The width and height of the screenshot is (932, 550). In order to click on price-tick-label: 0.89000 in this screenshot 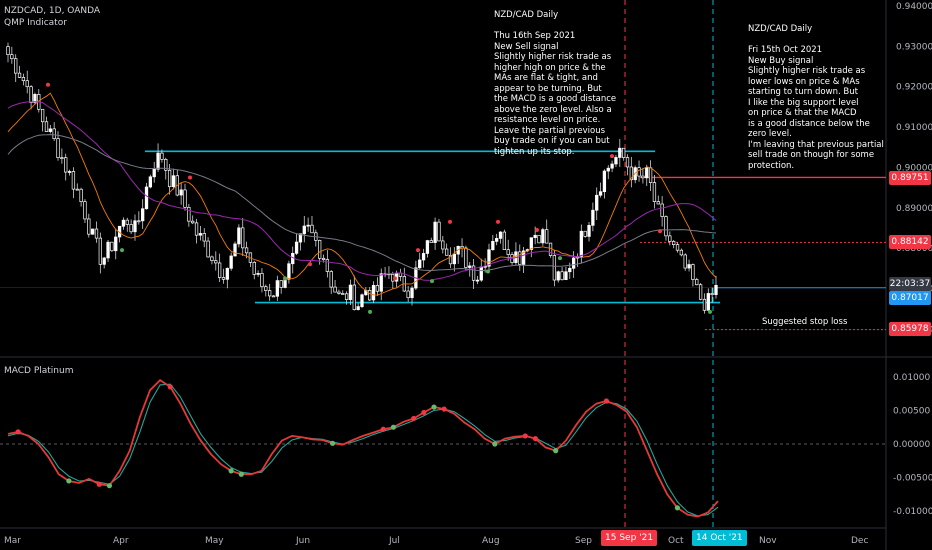, I will do `click(914, 209)`.